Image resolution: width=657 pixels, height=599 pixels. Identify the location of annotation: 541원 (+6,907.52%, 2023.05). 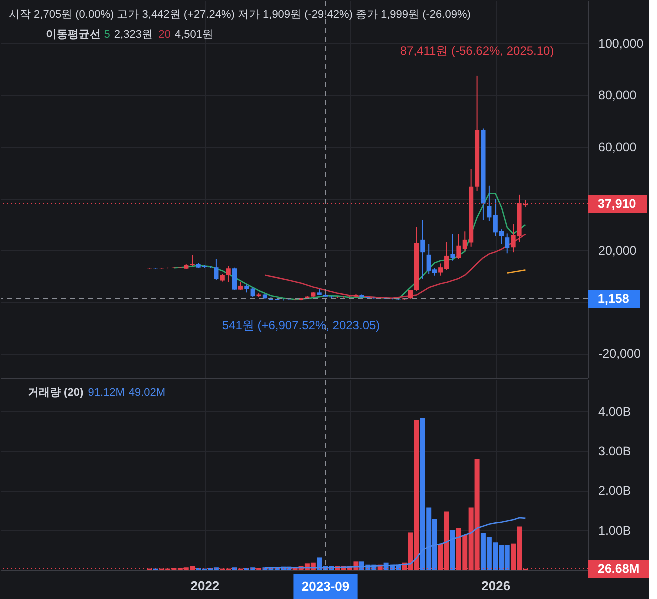
(301, 325).